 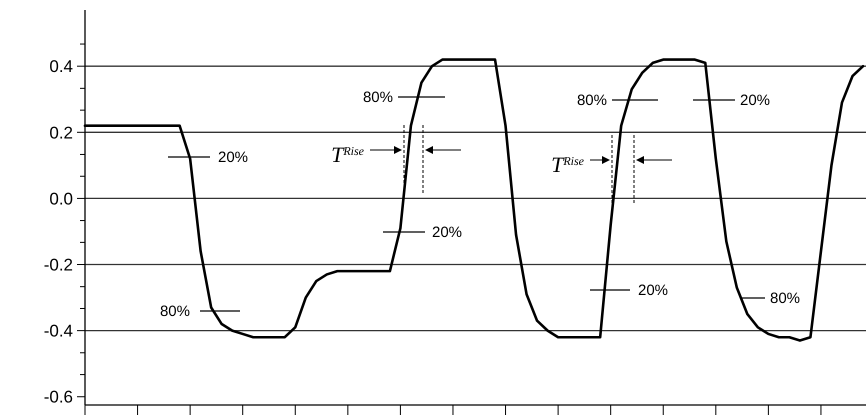 What do you see at coordinates (58, 264) in the screenshot?
I see `y-tick-label: -0.2` at bounding box center [58, 264].